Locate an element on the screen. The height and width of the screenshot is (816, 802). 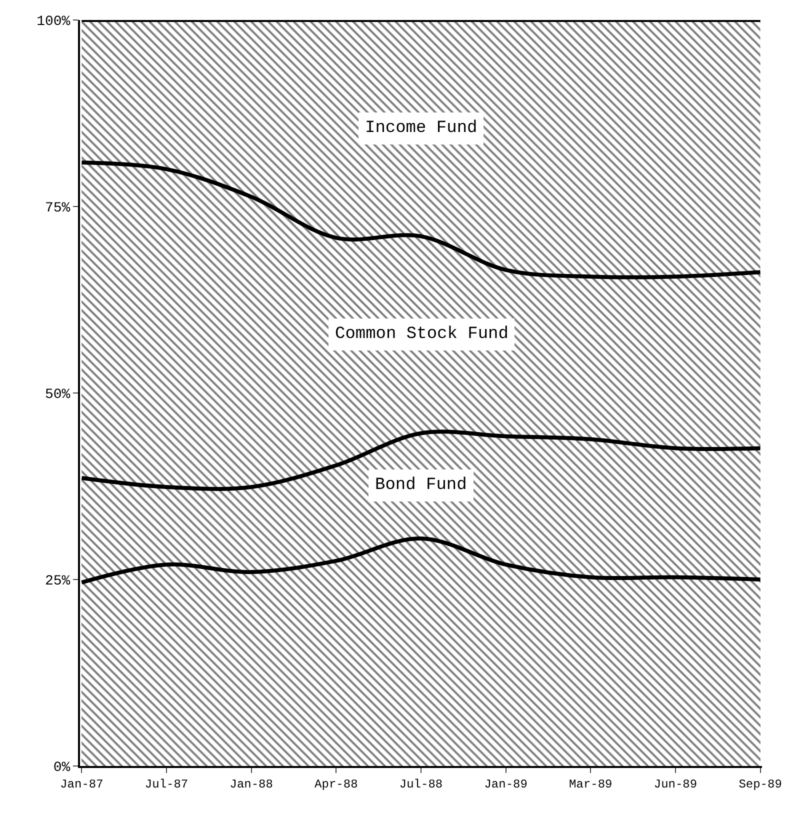
x-tick-label: Jul-87 is located at coordinates (166, 784).